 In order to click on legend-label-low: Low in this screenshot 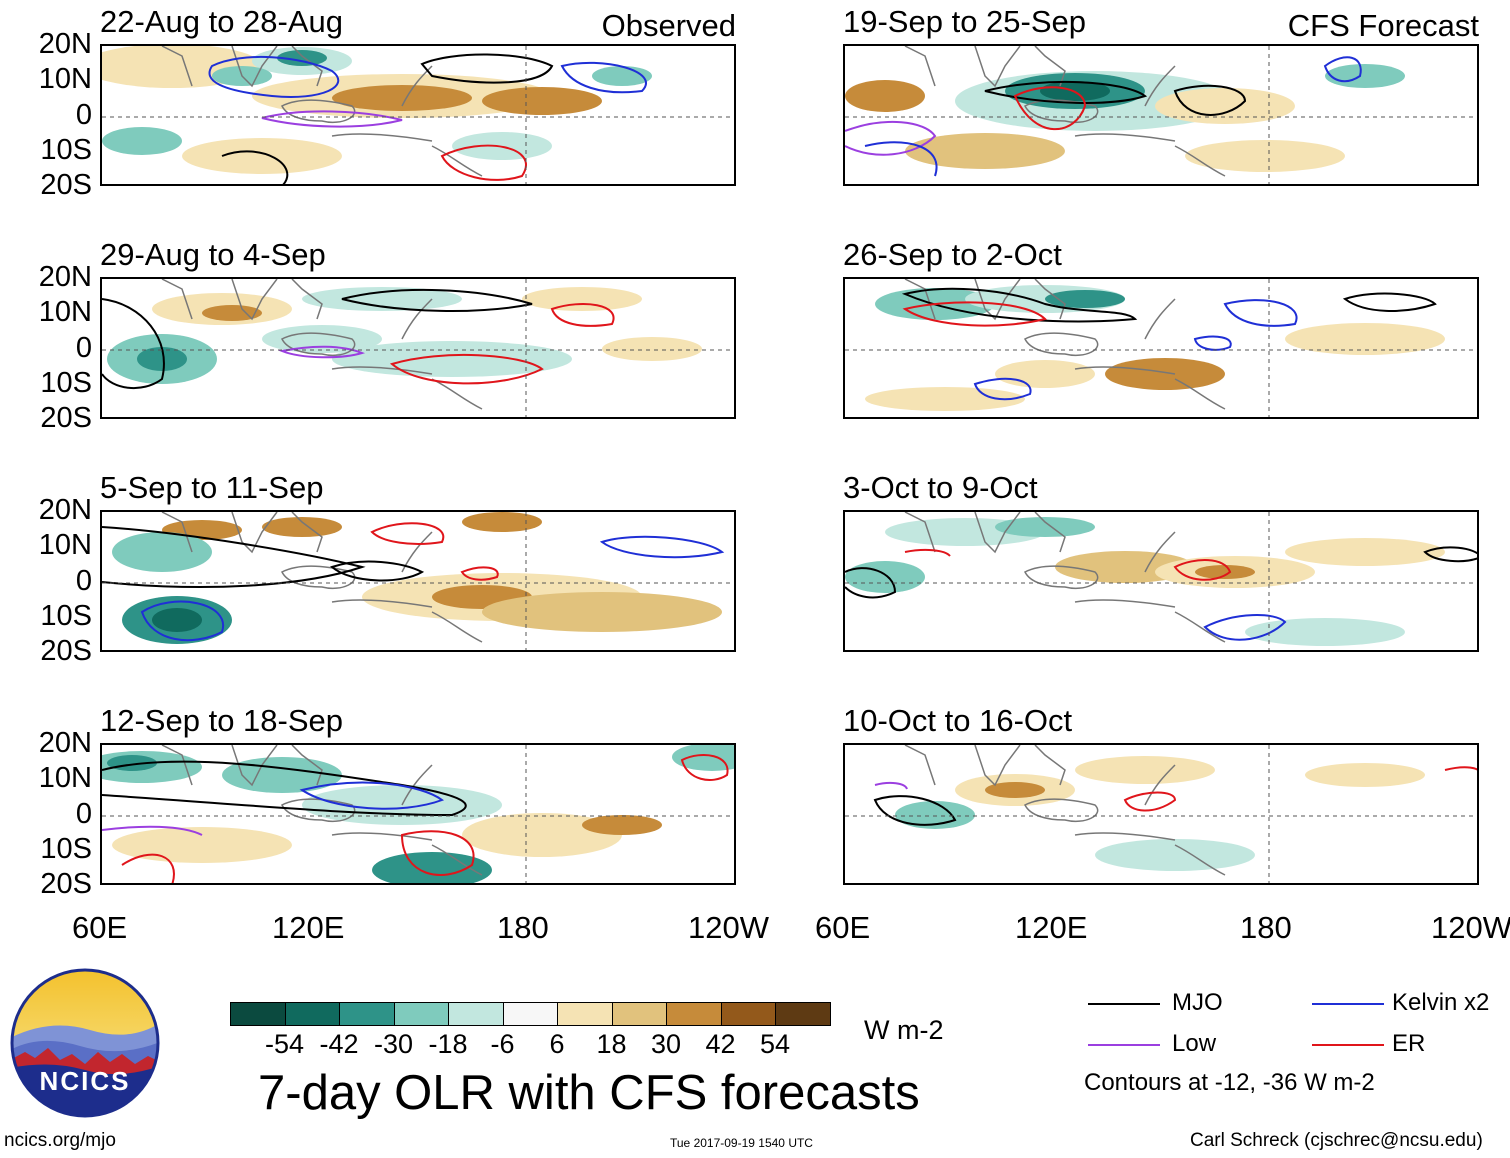, I will do `click(1194, 1043)`.